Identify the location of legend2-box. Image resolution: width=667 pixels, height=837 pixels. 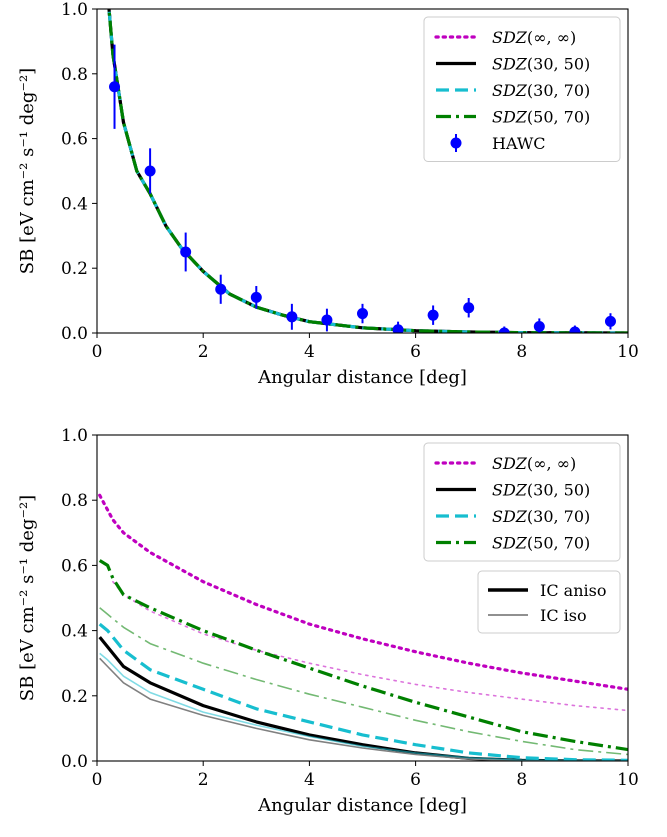
(549, 602).